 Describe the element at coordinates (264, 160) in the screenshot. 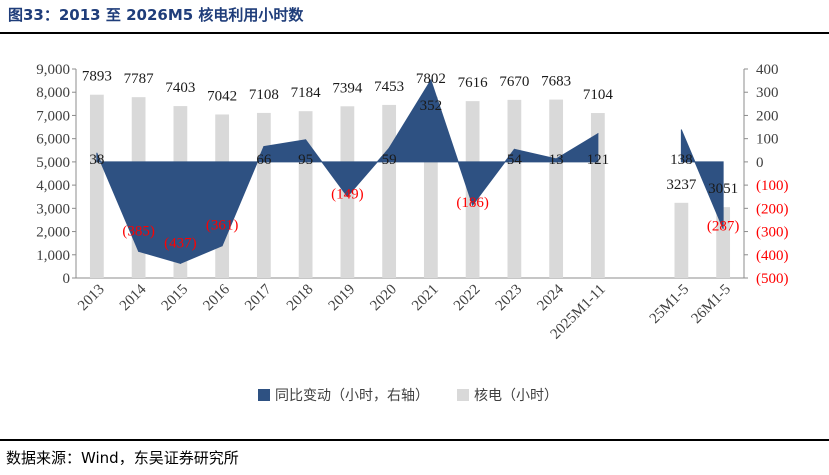

I see `yoy-data-label: 66` at that location.